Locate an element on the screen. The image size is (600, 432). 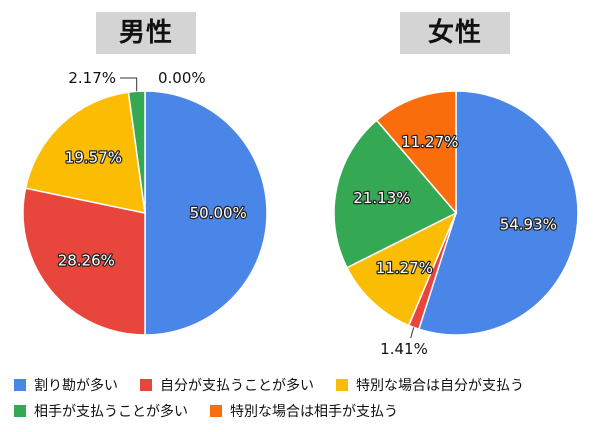
slice-male-split is located at coordinates (206, 213).